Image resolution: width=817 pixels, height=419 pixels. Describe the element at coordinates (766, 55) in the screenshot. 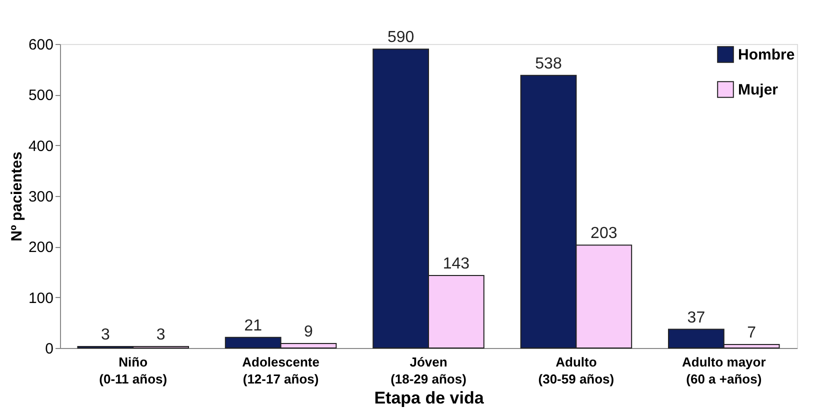

I see `legend-label: Hombre` at that location.